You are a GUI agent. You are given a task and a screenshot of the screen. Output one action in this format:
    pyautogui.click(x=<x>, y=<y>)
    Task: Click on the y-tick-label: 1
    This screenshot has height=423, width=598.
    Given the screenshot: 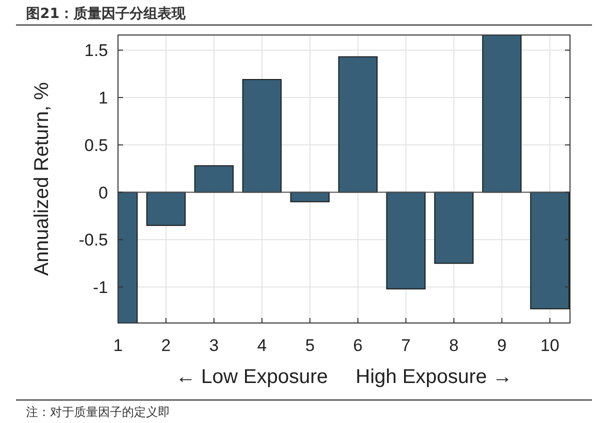 What is the action you would take?
    pyautogui.click(x=103, y=98)
    